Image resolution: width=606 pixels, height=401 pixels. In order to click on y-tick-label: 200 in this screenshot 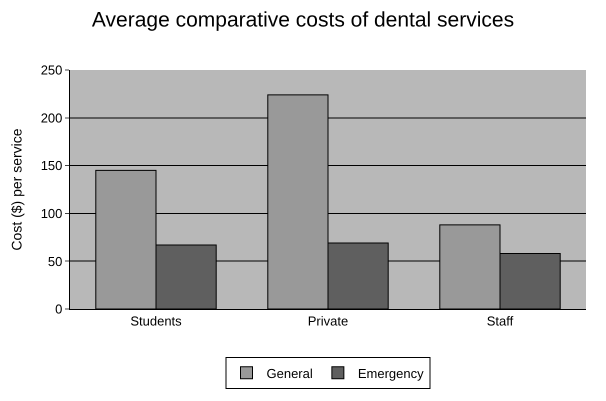, I will do `click(51, 118)`.